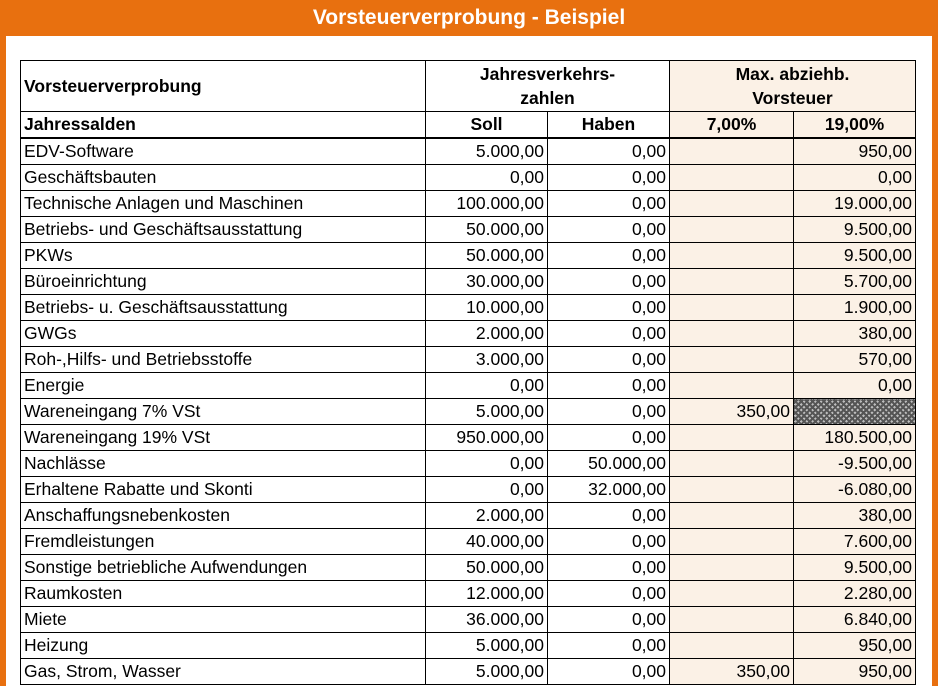  I want to click on cell-account-name: Betriebs- und Geschäftsausstattung, so click(223, 229).